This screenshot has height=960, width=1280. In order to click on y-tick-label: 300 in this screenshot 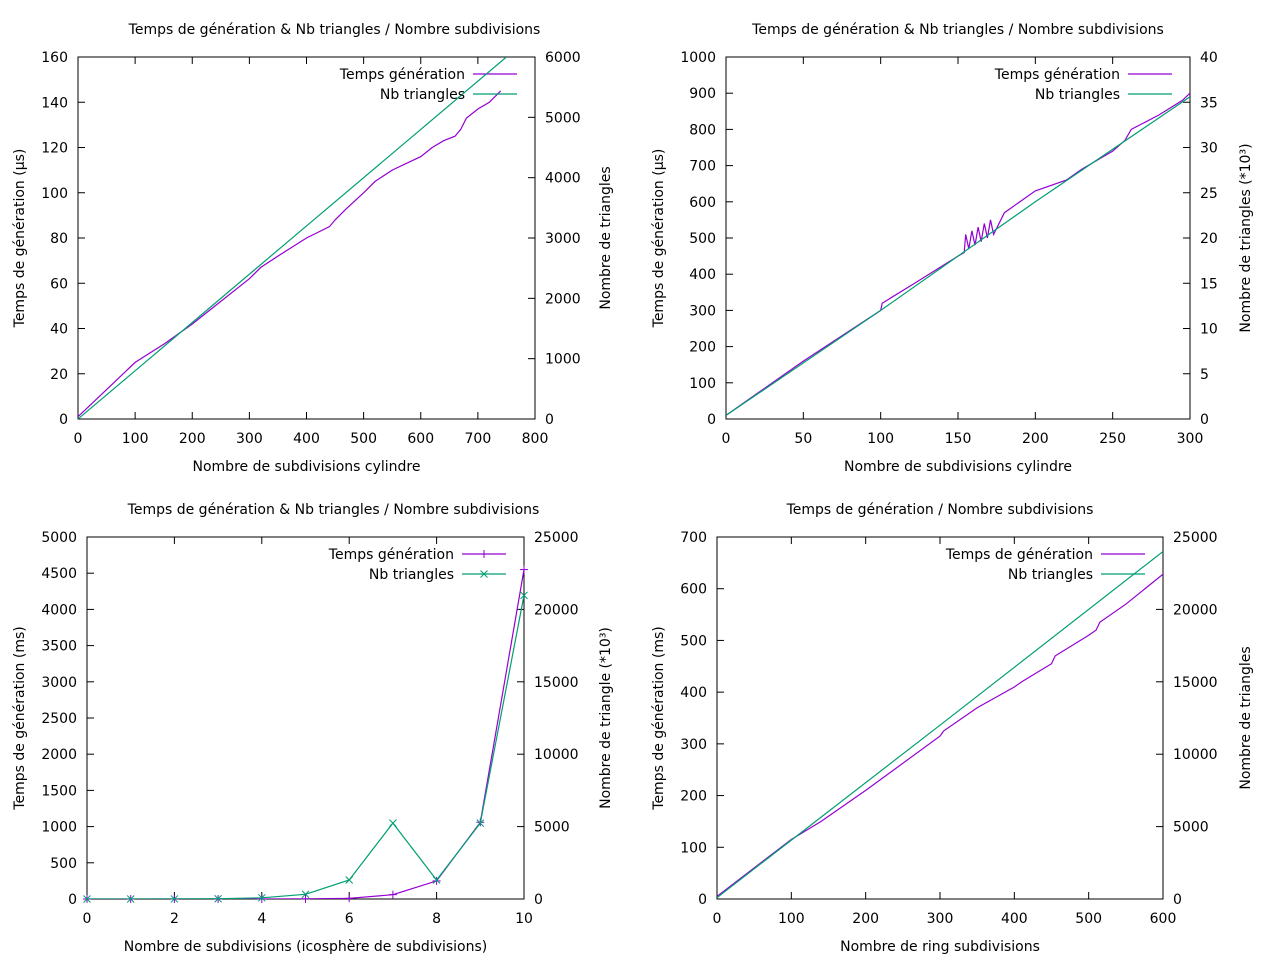, I will do `click(693, 745)`.